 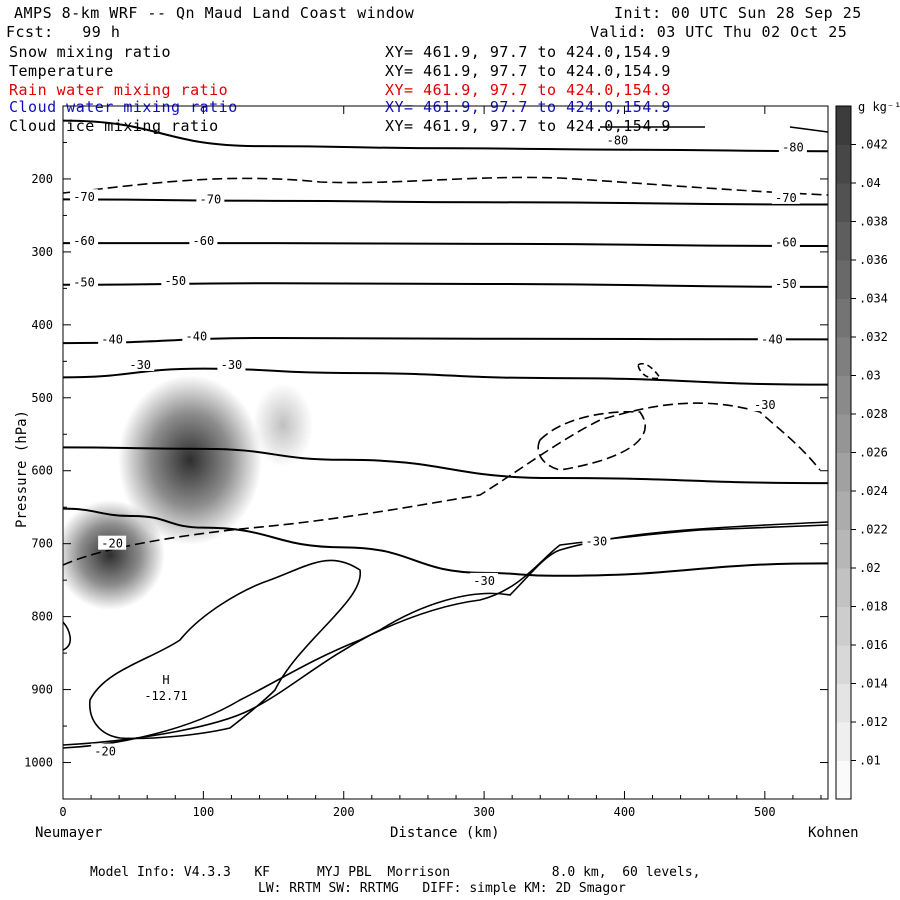 What do you see at coordinates (873, 491) in the screenshot?
I see `colorbar-tick-label: .024` at bounding box center [873, 491].